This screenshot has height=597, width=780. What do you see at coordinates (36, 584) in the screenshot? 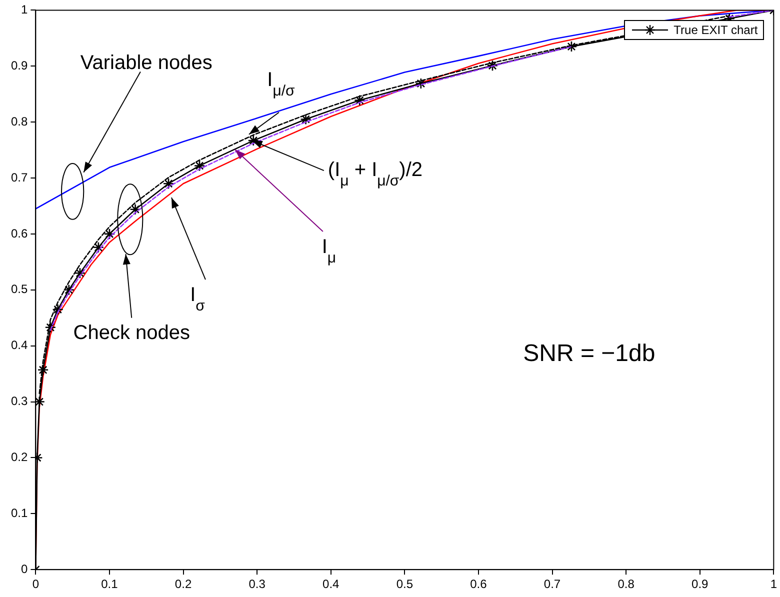
I see `x-tick-label: 0` at bounding box center [36, 584].